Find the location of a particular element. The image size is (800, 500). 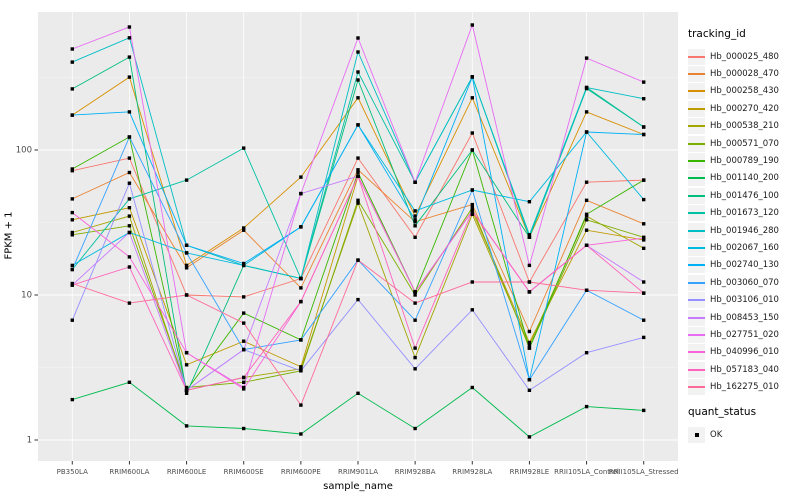

legend-item: Hb_162275_010 is located at coordinates (743, 387).